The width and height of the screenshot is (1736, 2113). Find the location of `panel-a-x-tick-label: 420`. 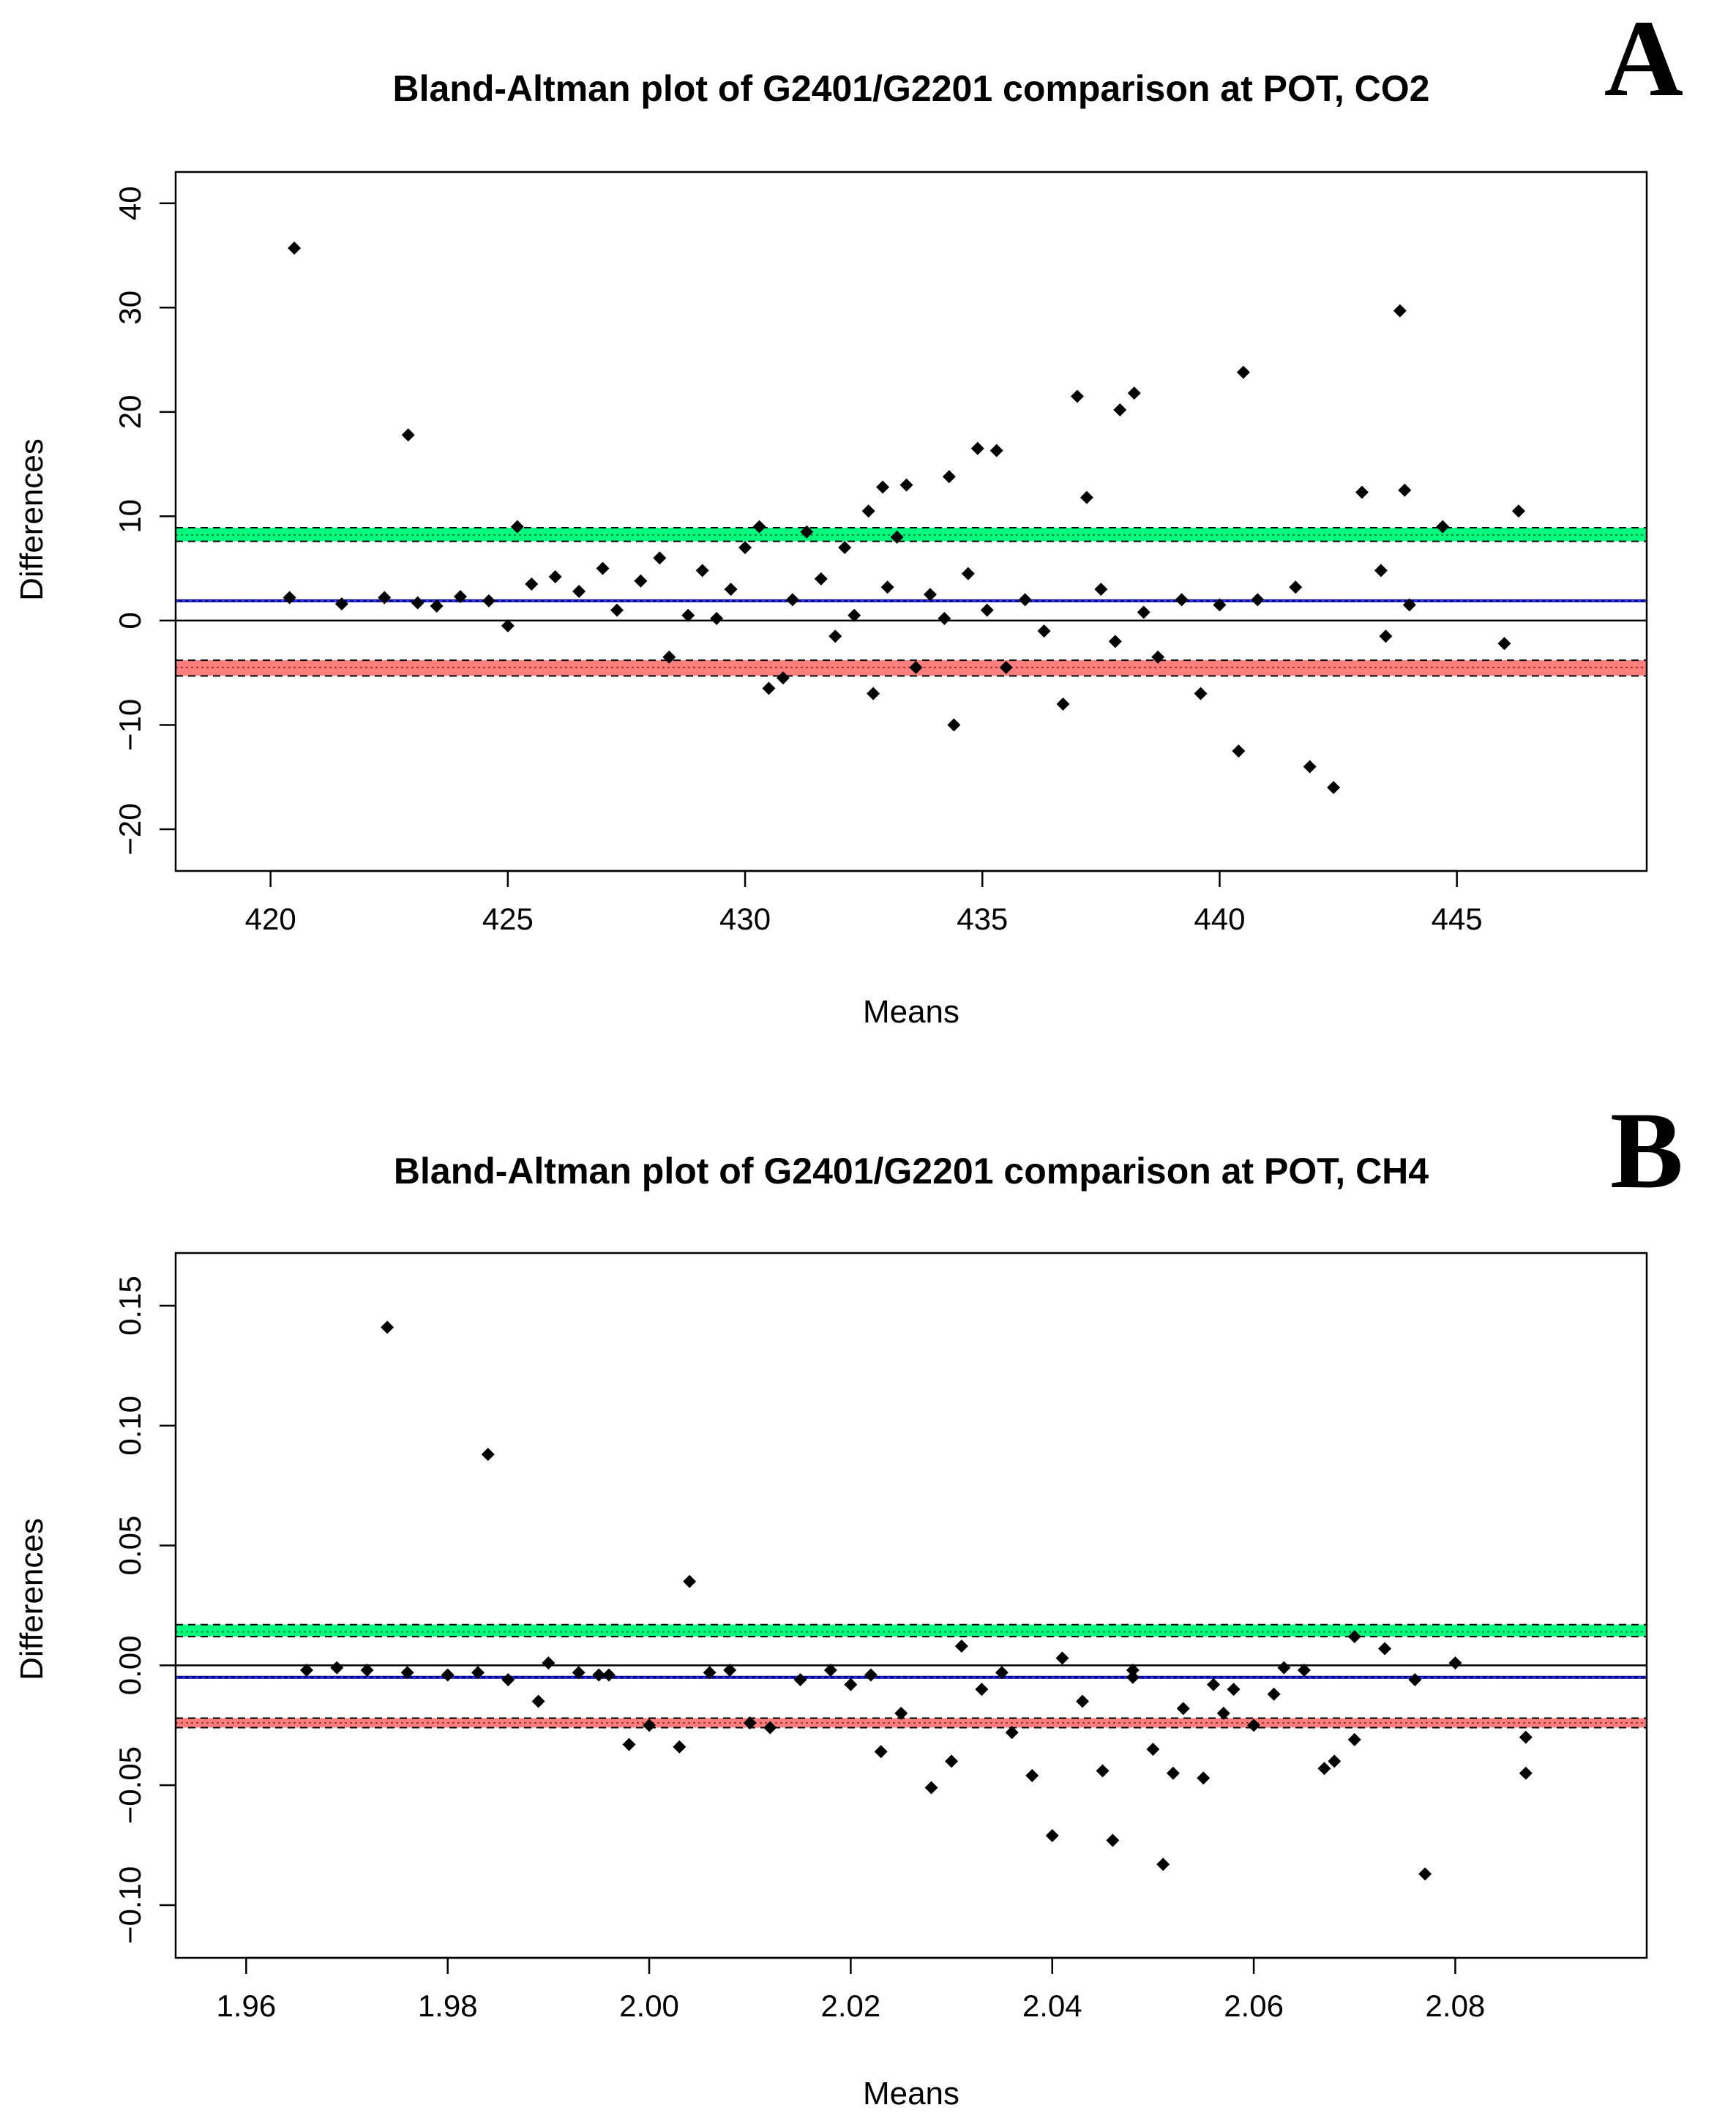

panel-a-x-tick-label: 420 is located at coordinates (270, 919).